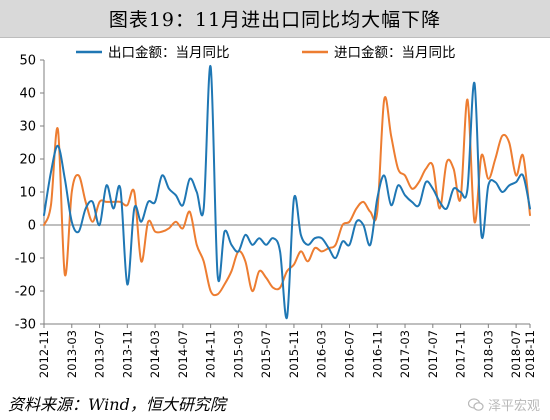 Image resolution: width=550 pixels, height=420 pixels. I want to click on wechat-icon, so click(475, 404).